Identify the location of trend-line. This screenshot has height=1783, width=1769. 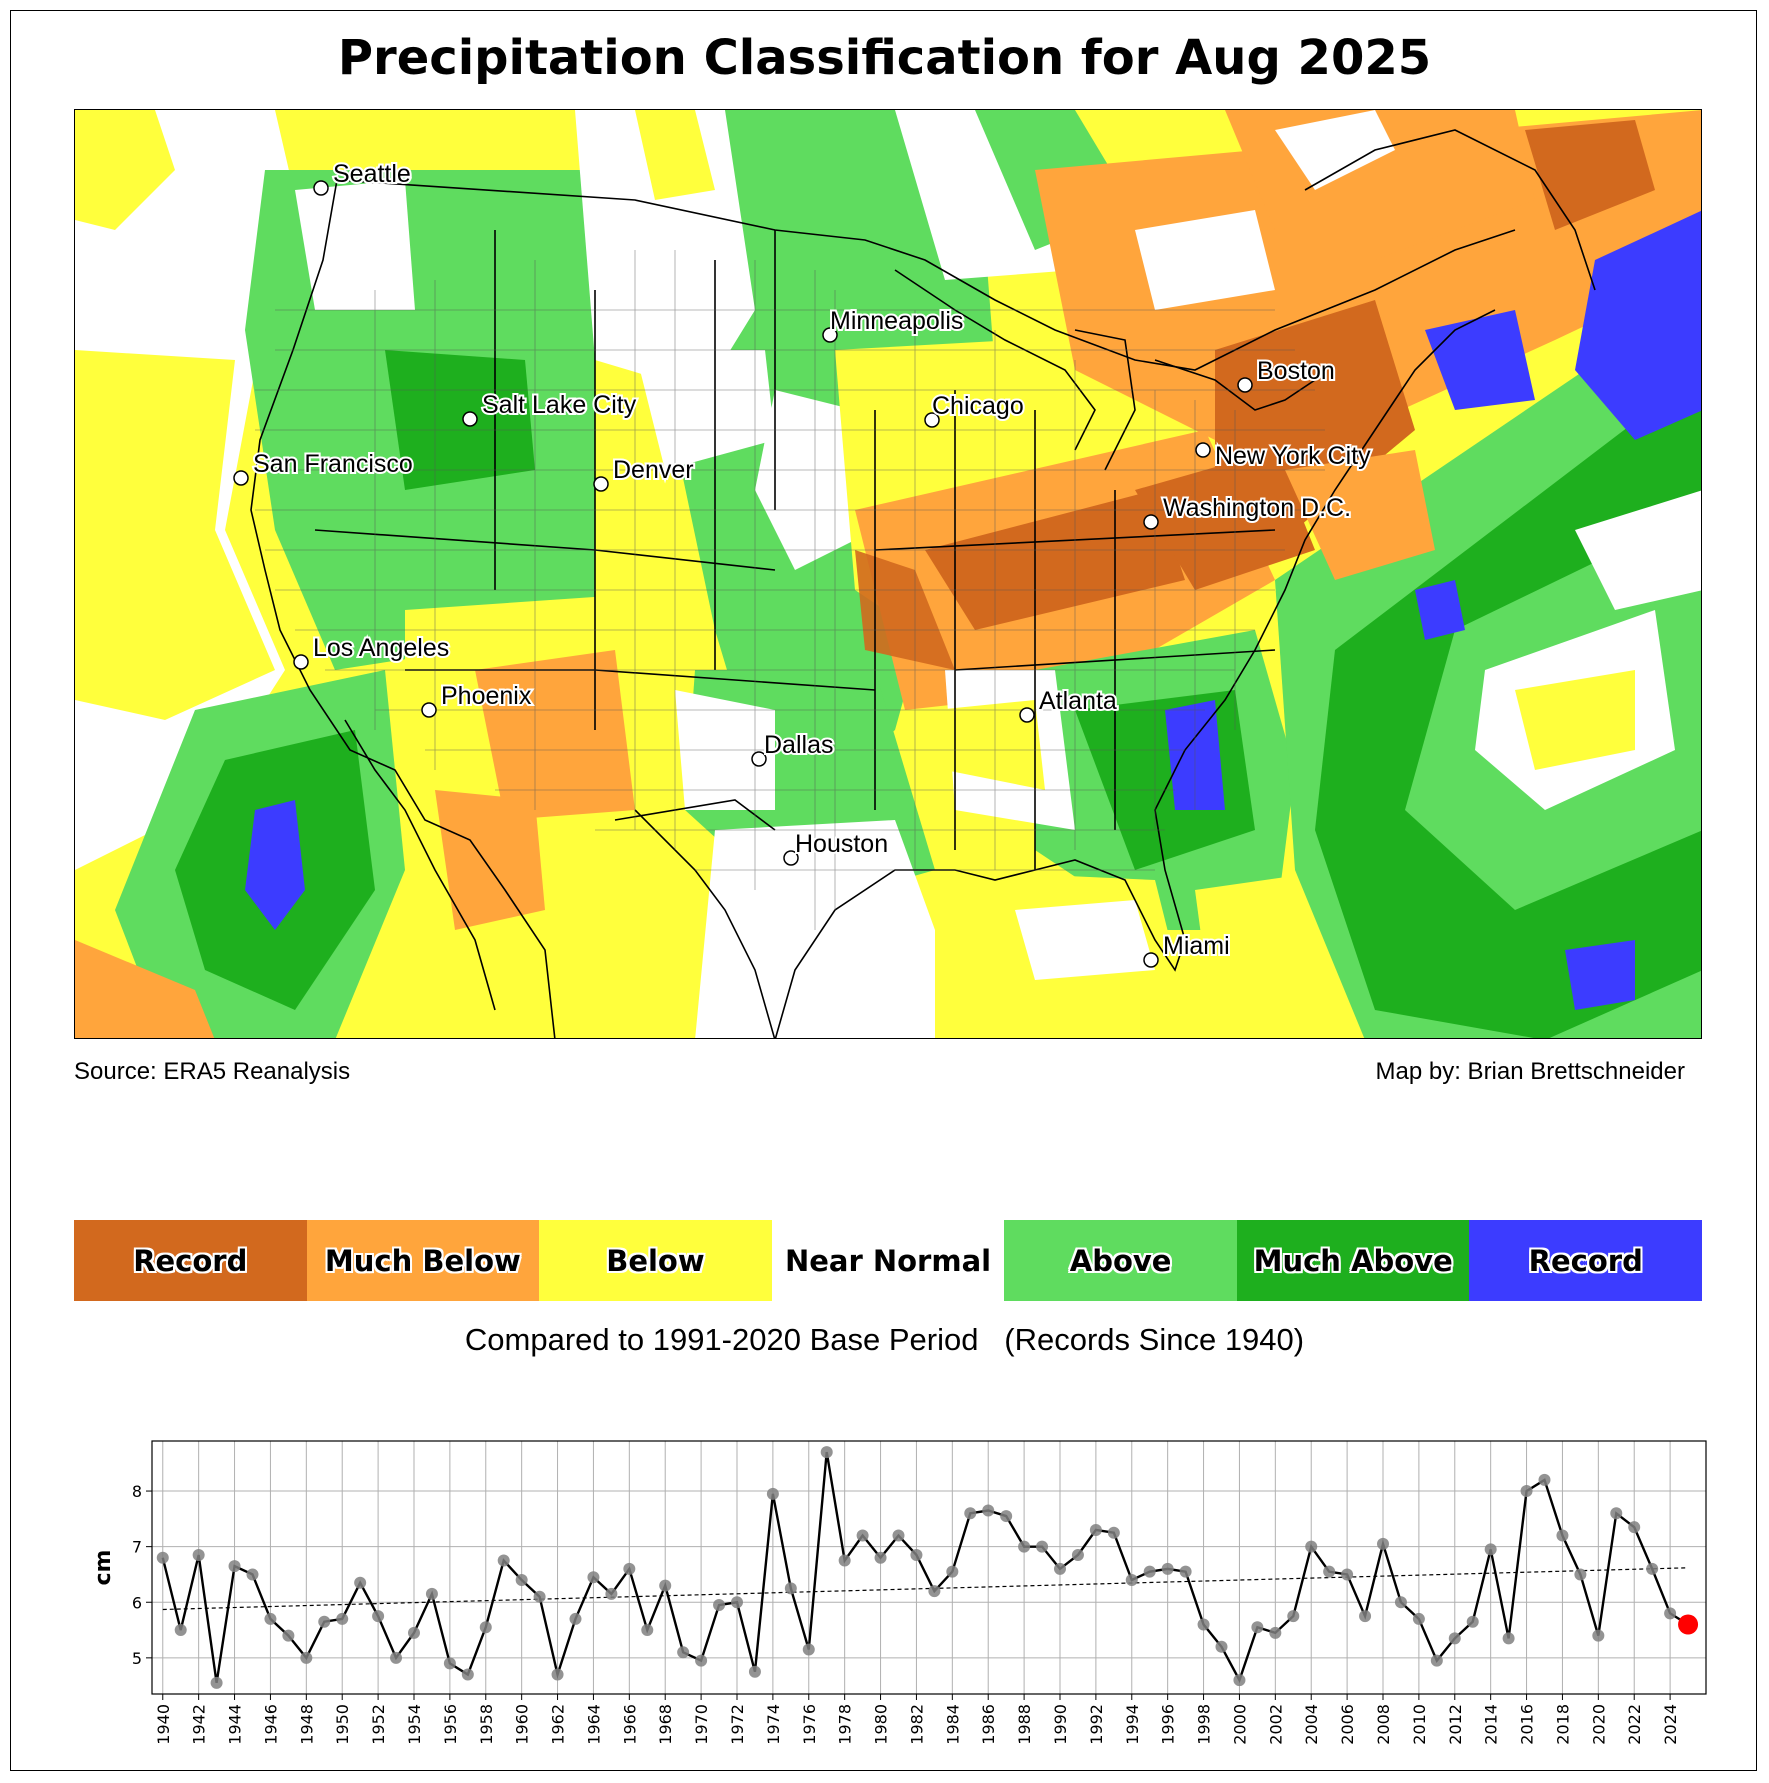
(925, 1589).